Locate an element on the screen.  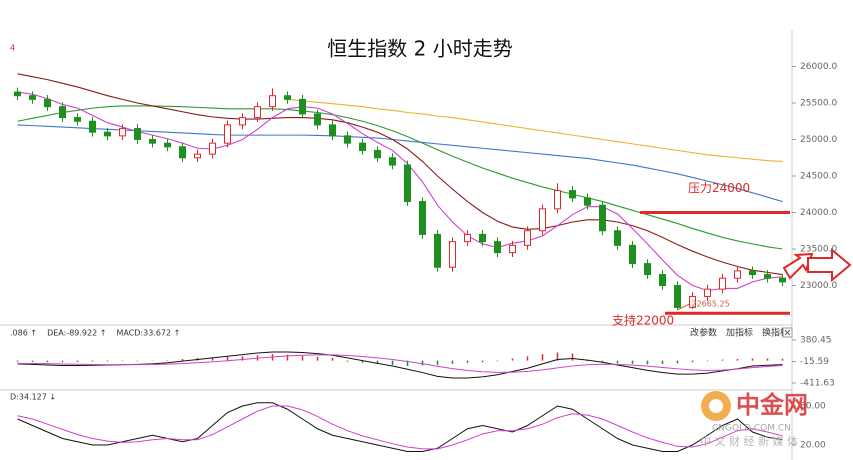
y-tick-label: 23500.0 is located at coordinates (818, 250).